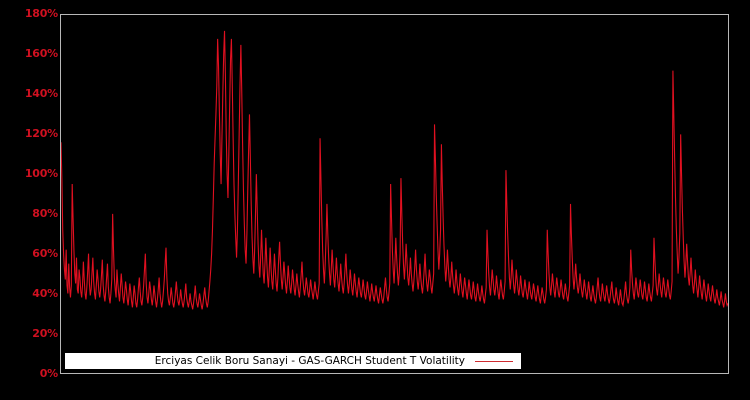  What do you see at coordinates (41, 53) in the screenshot?
I see `y-tick-label: 160%` at bounding box center [41, 53].